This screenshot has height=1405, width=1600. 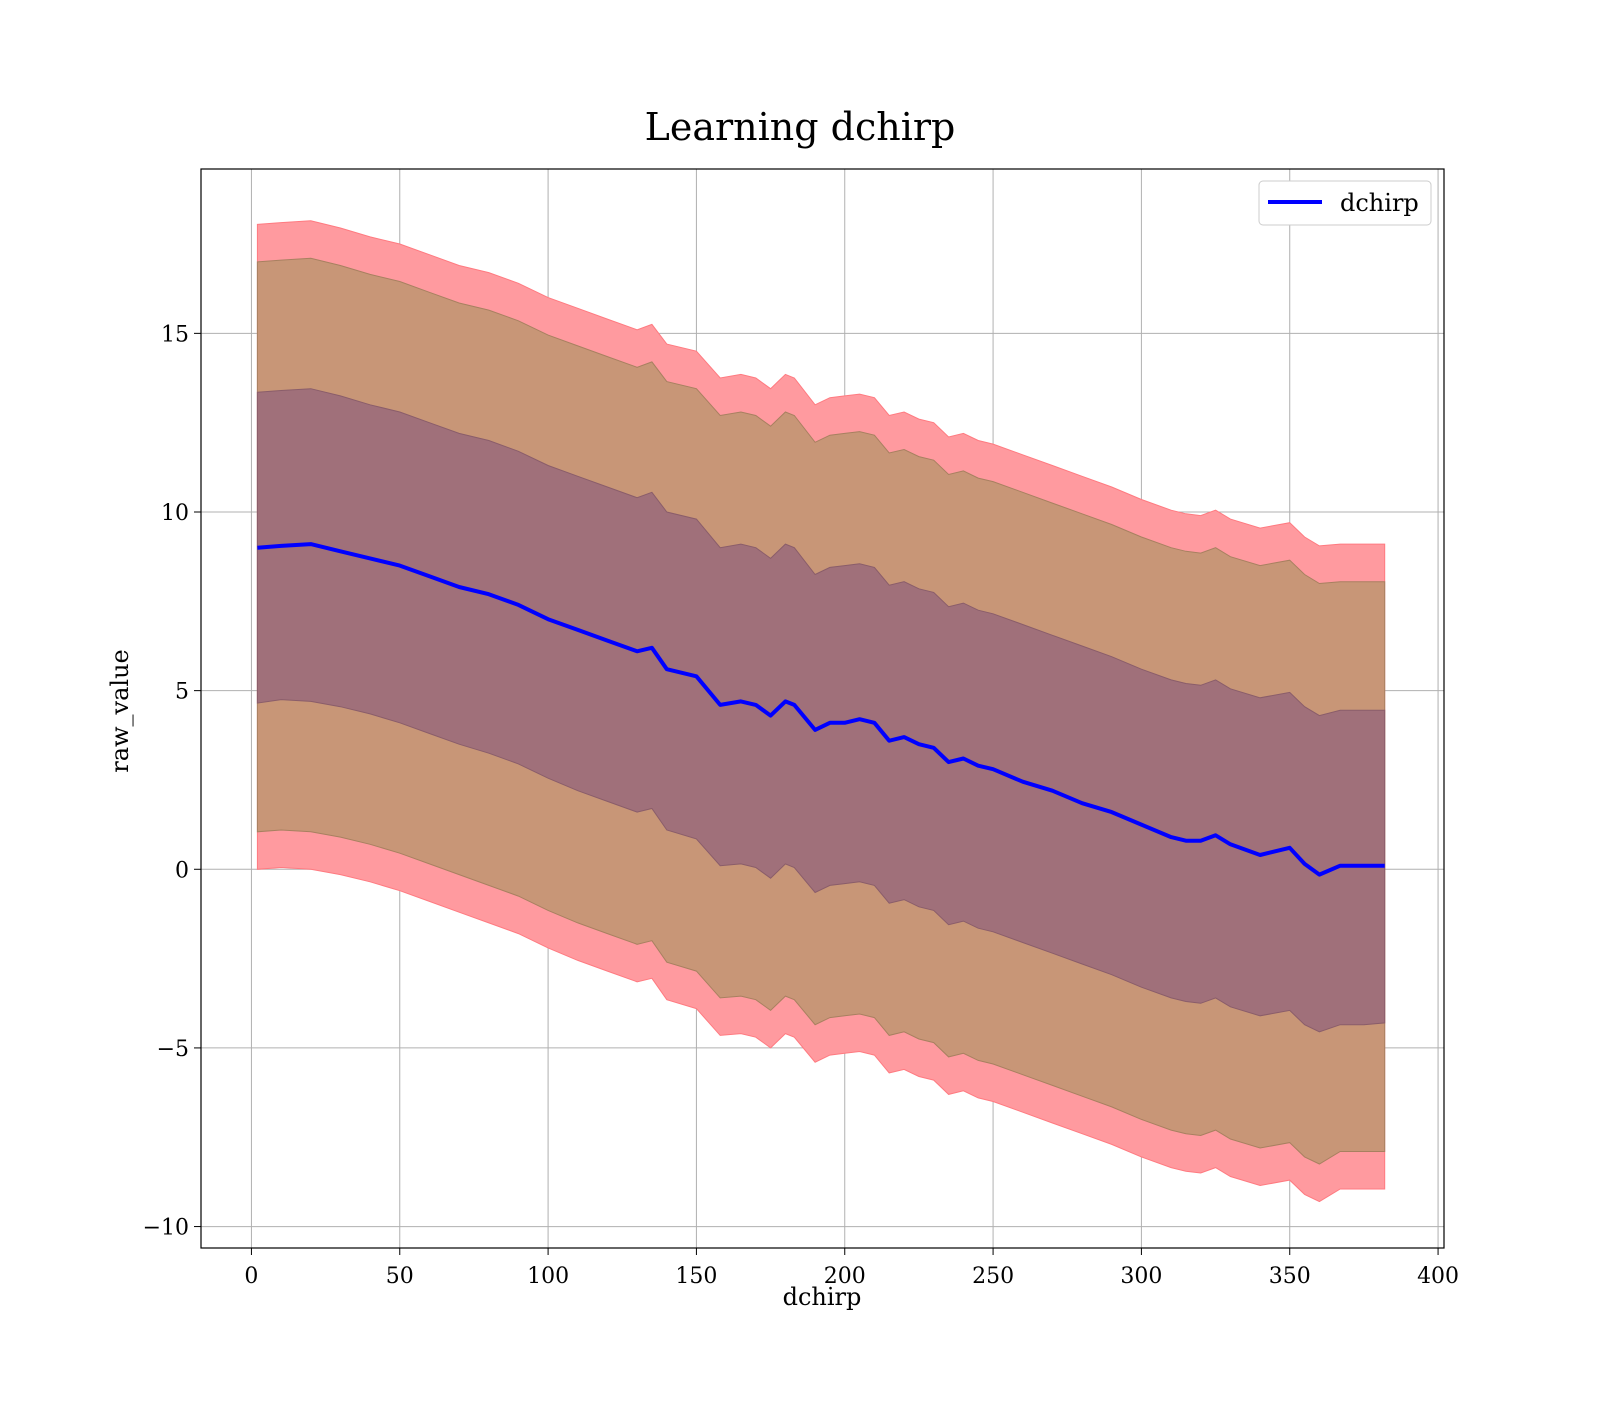 I want to click on x-tick-label: 300, so click(x=1141, y=1276).